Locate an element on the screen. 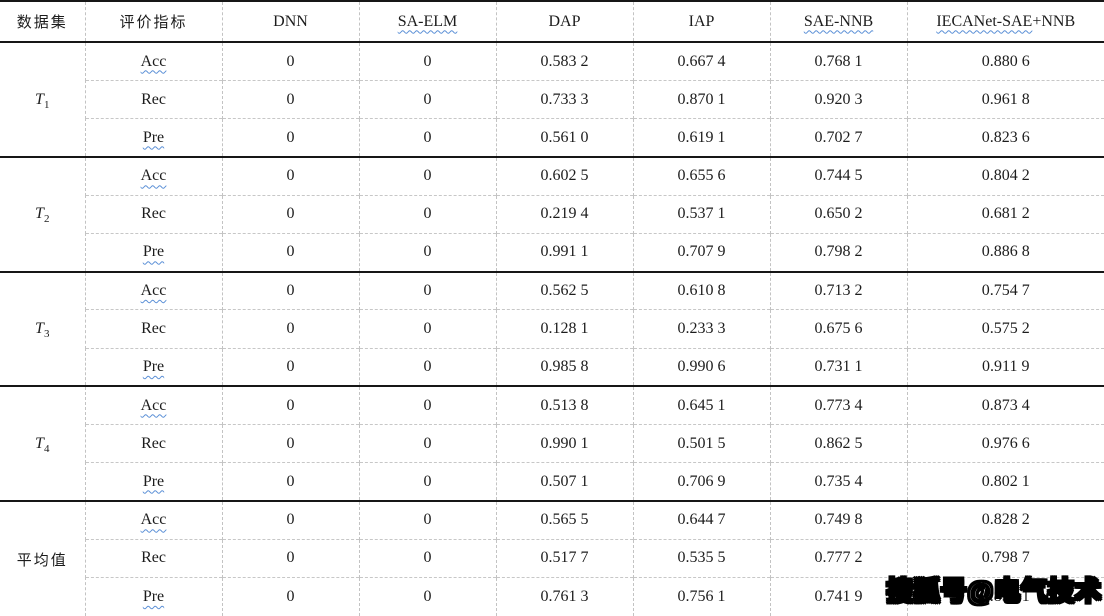 The width and height of the screenshot is (1104, 616). table-row: Pre 0 0 0.991 1 0.707 9 0.798 2 0.886 8 is located at coordinates (552, 252).